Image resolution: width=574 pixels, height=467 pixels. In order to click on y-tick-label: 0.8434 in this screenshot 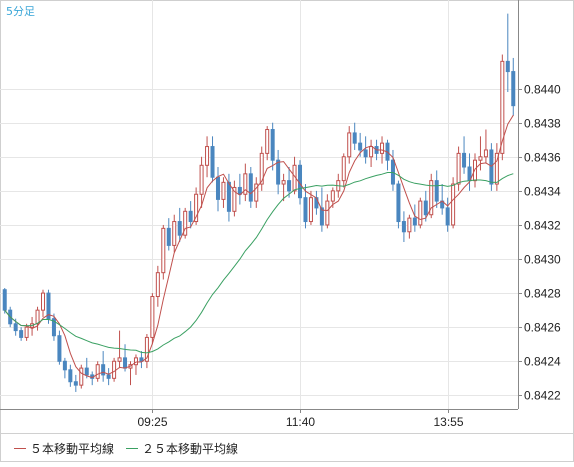, I will do `click(542, 192)`.